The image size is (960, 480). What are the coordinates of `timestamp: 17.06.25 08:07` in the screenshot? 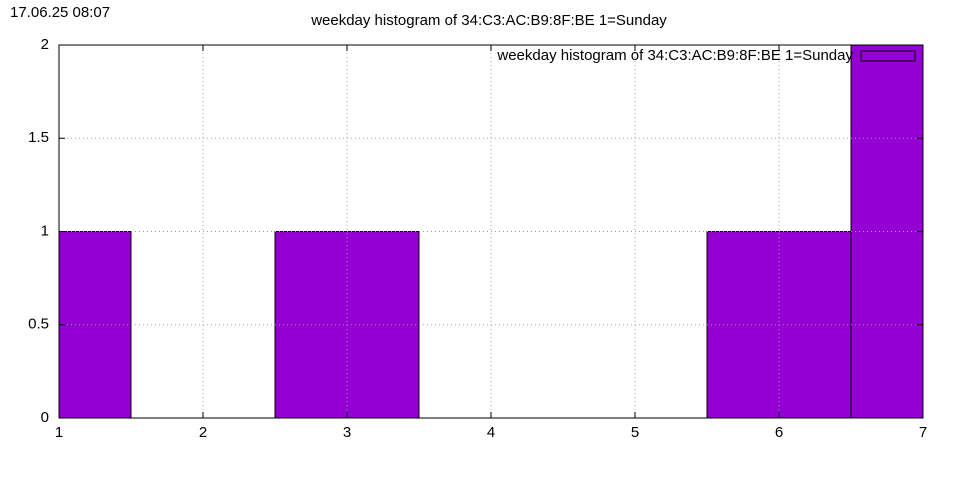 It's located at (60, 12).